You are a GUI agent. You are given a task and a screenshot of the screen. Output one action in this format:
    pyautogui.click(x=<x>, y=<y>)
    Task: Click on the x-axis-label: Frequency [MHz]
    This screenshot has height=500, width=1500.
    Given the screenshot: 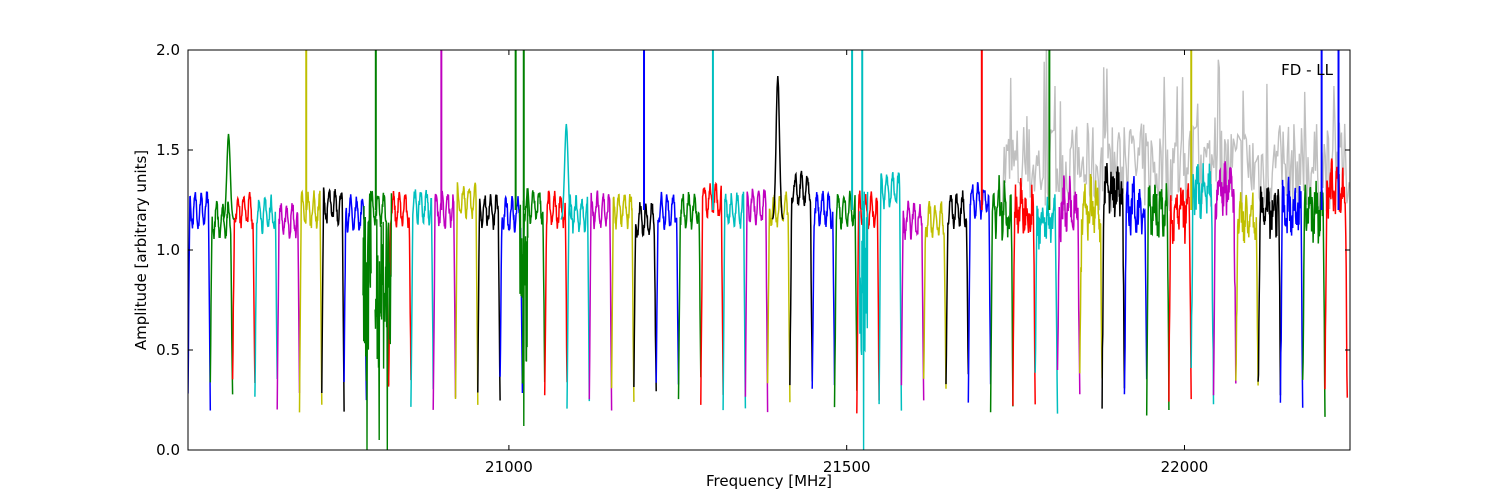 What is the action you would take?
    pyautogui.click(x=769, y=481)
    